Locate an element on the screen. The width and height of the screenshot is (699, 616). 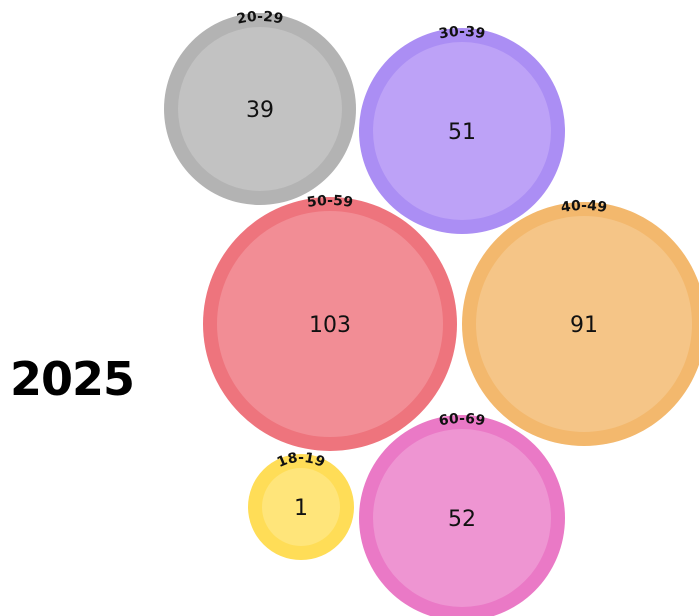
bubble-value-label: 91 is located at coordinates (584, 325).